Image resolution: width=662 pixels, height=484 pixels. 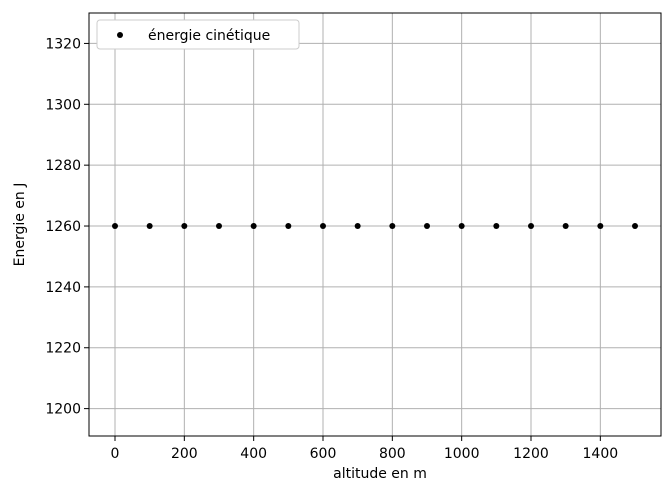 I want to click on legend-marker, so click(x=120, y=35).